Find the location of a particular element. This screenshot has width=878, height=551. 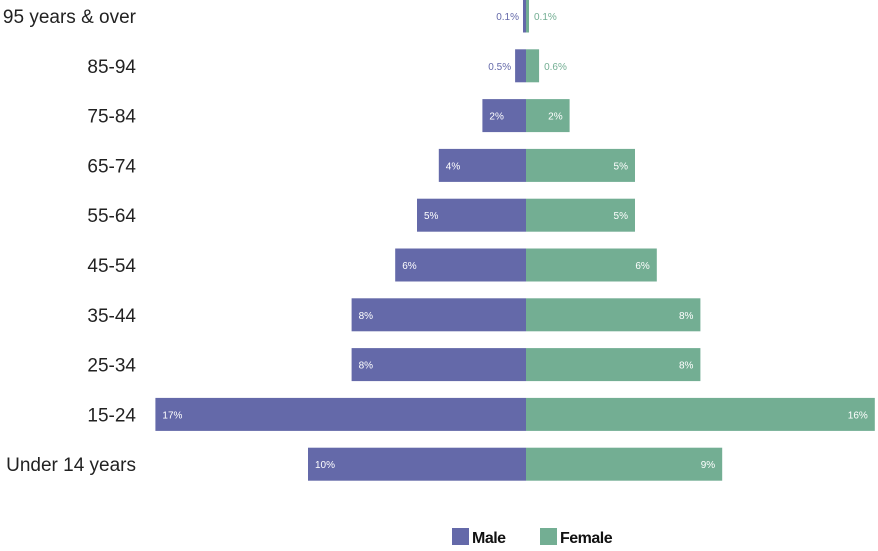

bar-label-female: 9% is located at coordinates (708, 465).